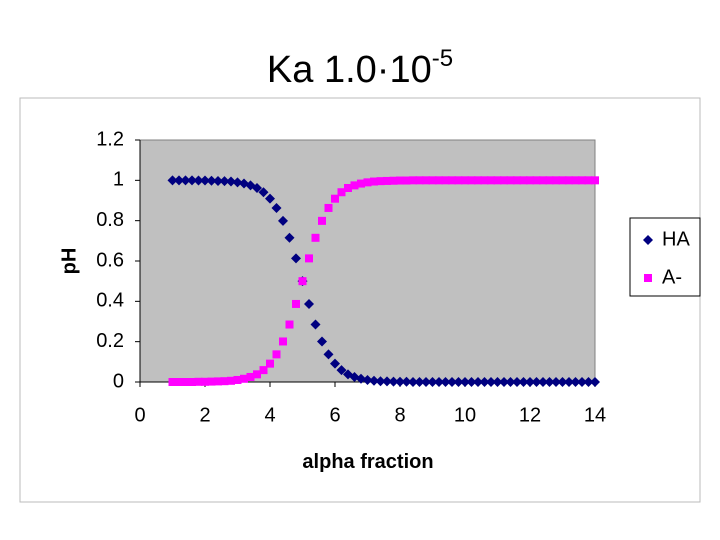 The width and height of the screenshot is (720, 540). Describe the element at coordinates (665, 257) in the screenshot. I see `legend-box` at that location.